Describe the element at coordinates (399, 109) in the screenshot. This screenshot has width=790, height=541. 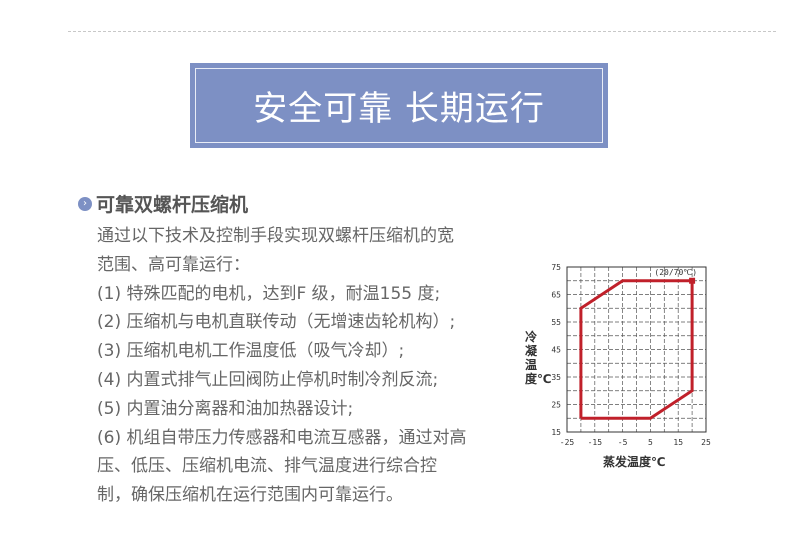
I see `banner-title: 安全可靠 长期运行` at that location.